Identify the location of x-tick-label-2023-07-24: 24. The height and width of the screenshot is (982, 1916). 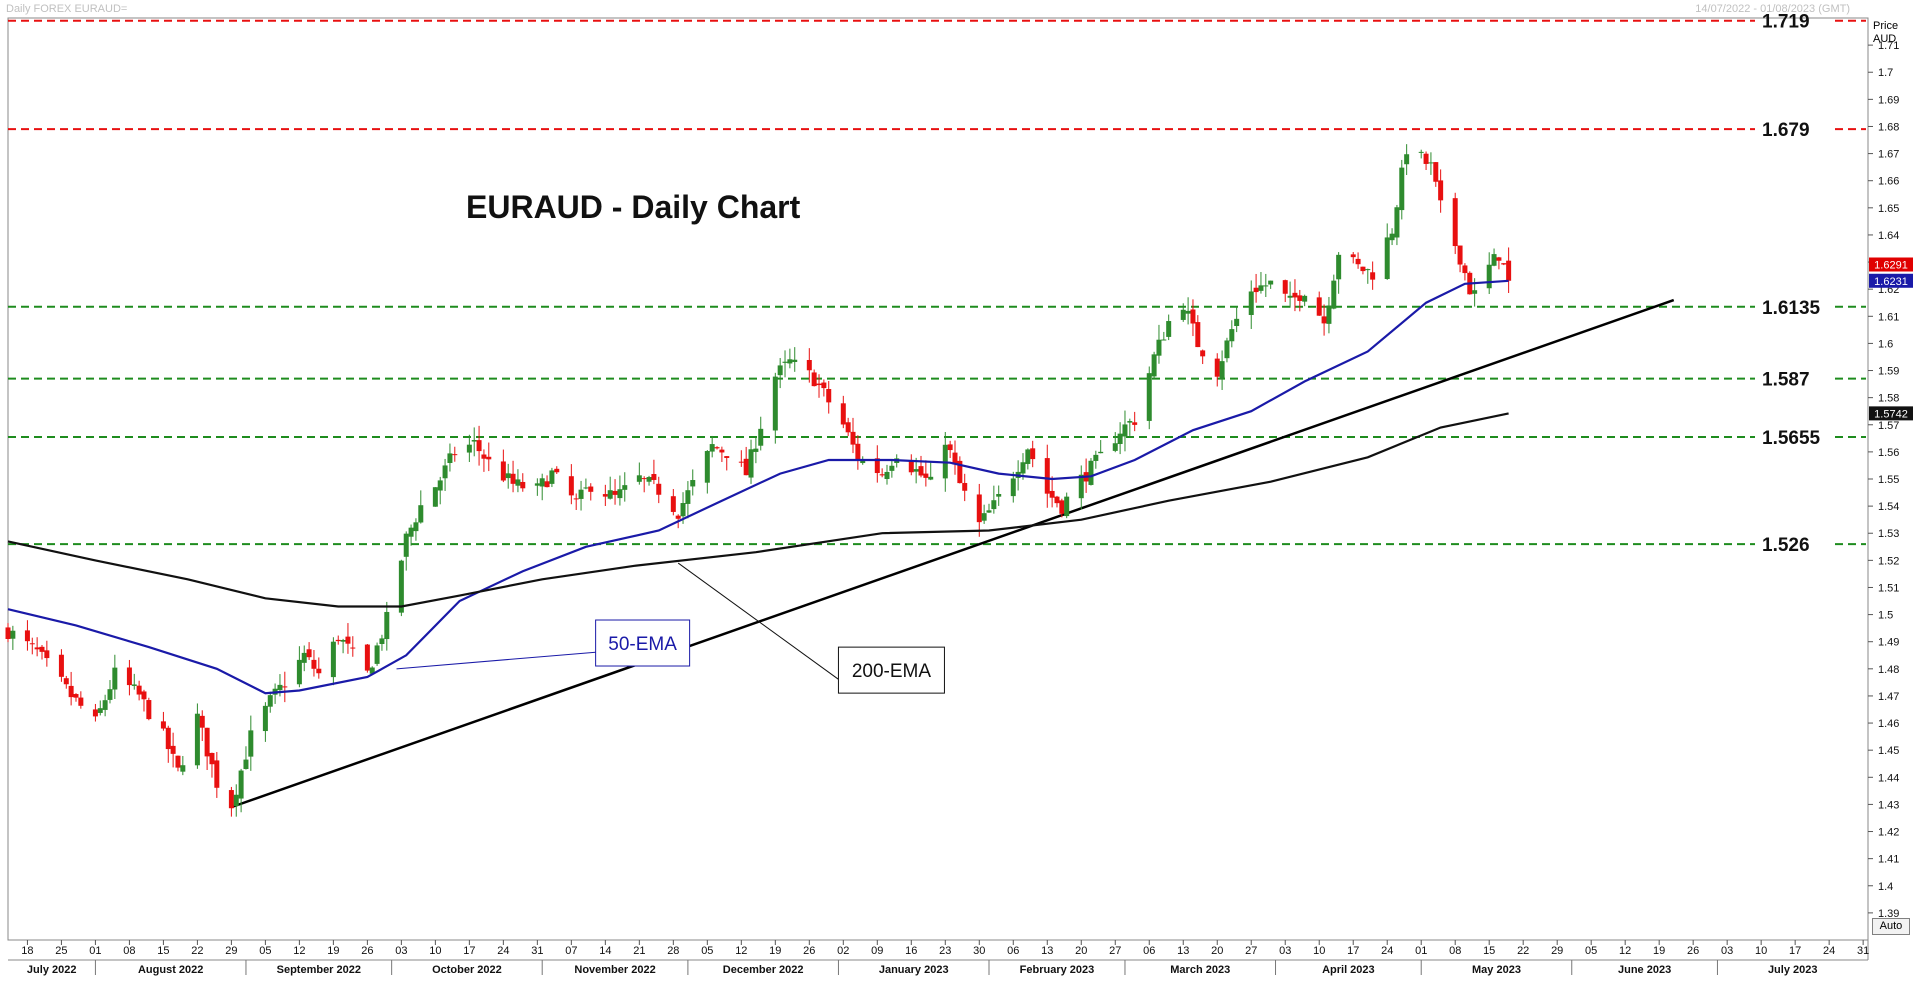
(1829, 951).